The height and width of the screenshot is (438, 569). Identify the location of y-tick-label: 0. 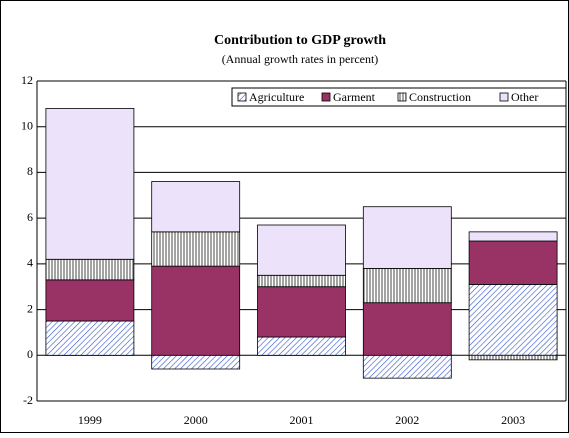
(30, 354).